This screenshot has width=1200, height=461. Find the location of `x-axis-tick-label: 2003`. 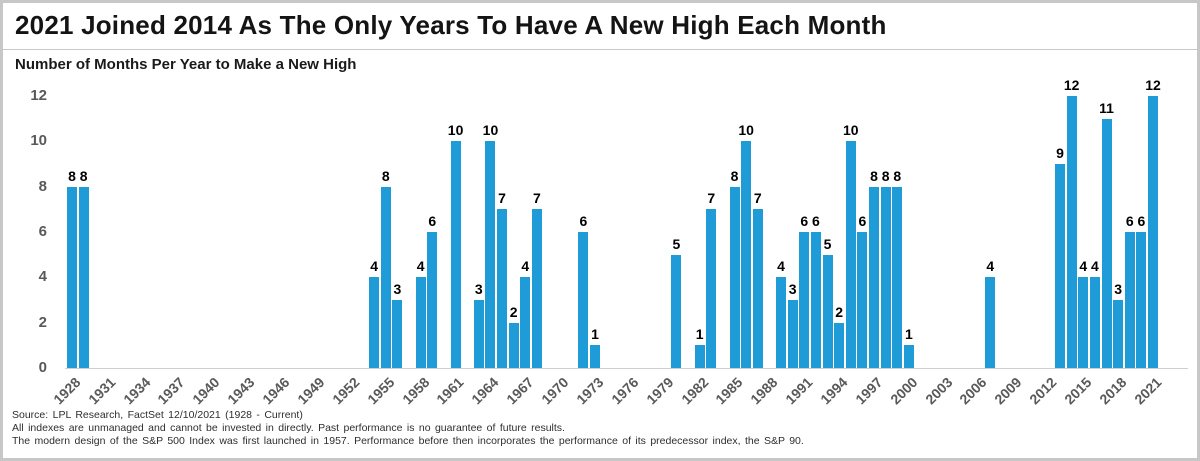

x-axis-tick-label: 2003 is located at coordinates (938, 391).